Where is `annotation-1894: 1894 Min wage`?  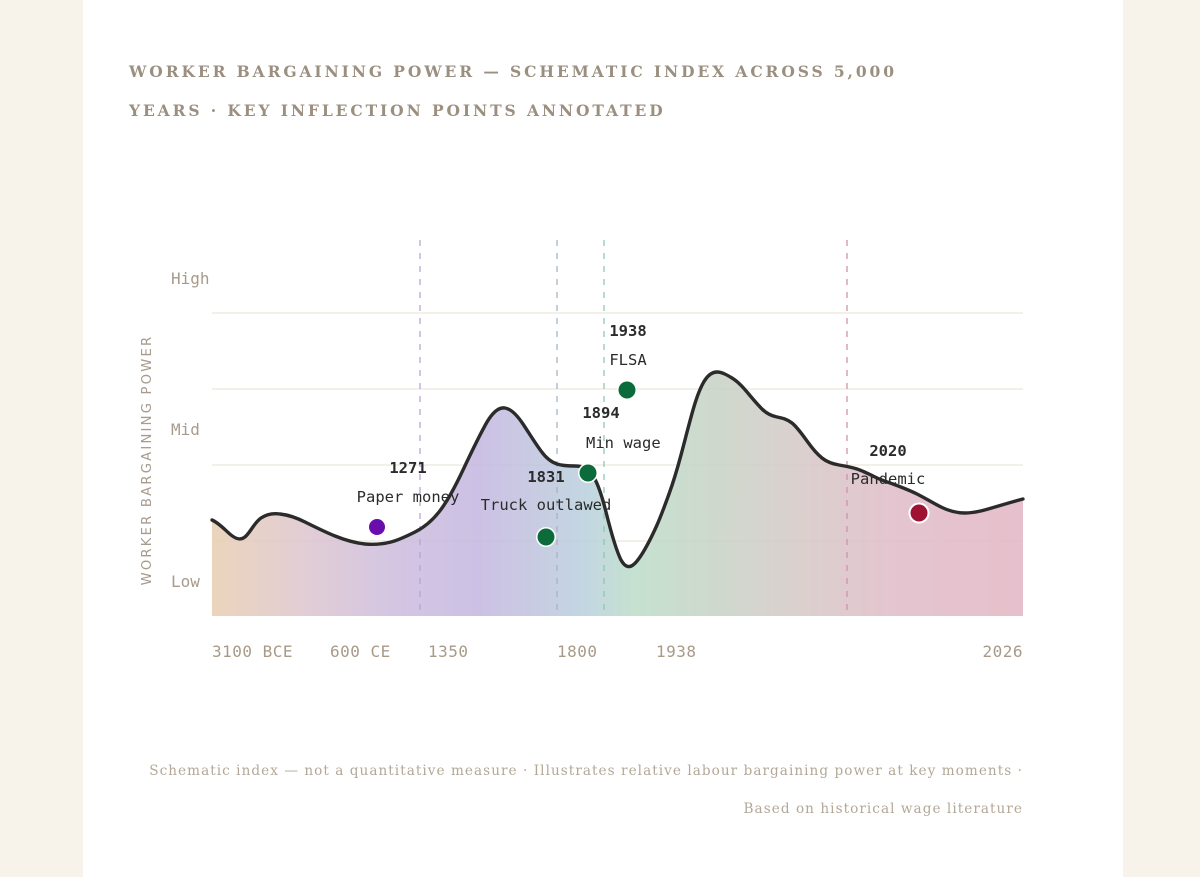
annotation-1894: 1894 Min wage is located at coordinates (619, 443).